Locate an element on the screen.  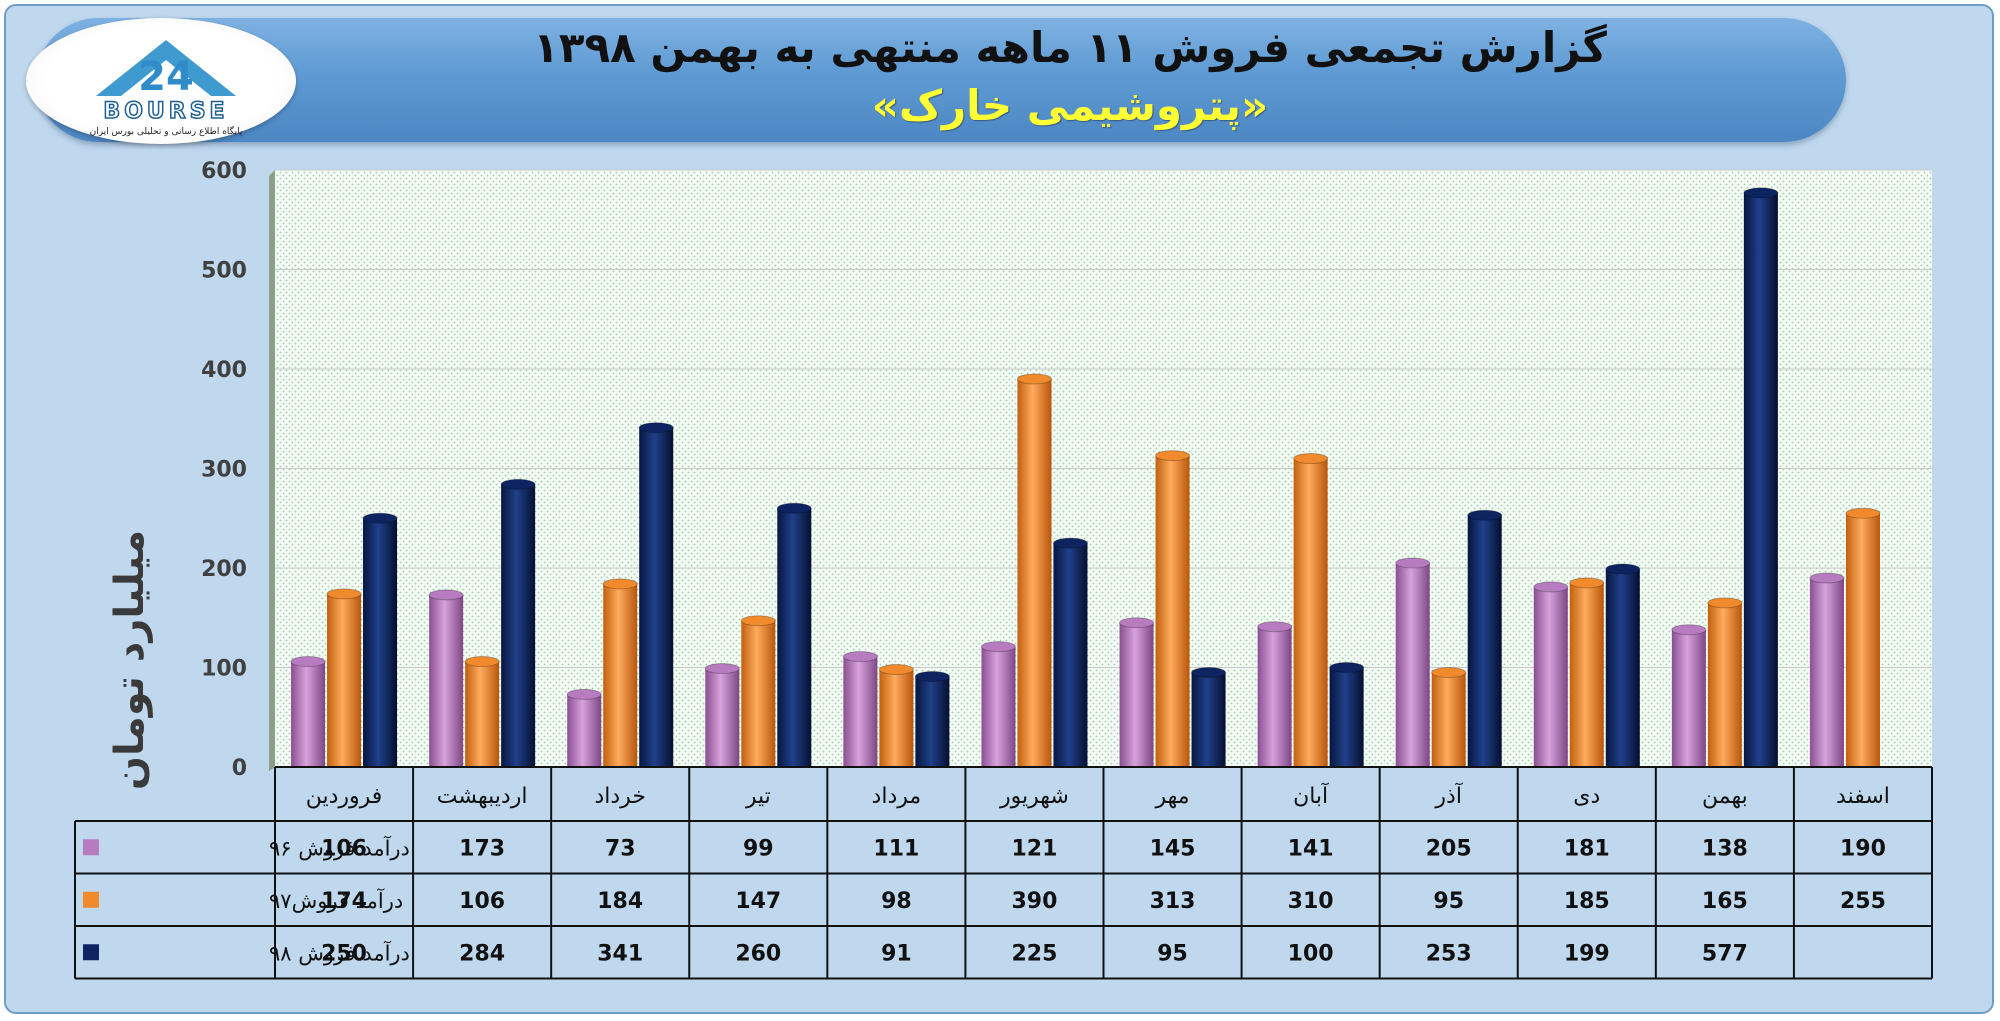
table-cell: 205 is located at coordinates (1449, 848).